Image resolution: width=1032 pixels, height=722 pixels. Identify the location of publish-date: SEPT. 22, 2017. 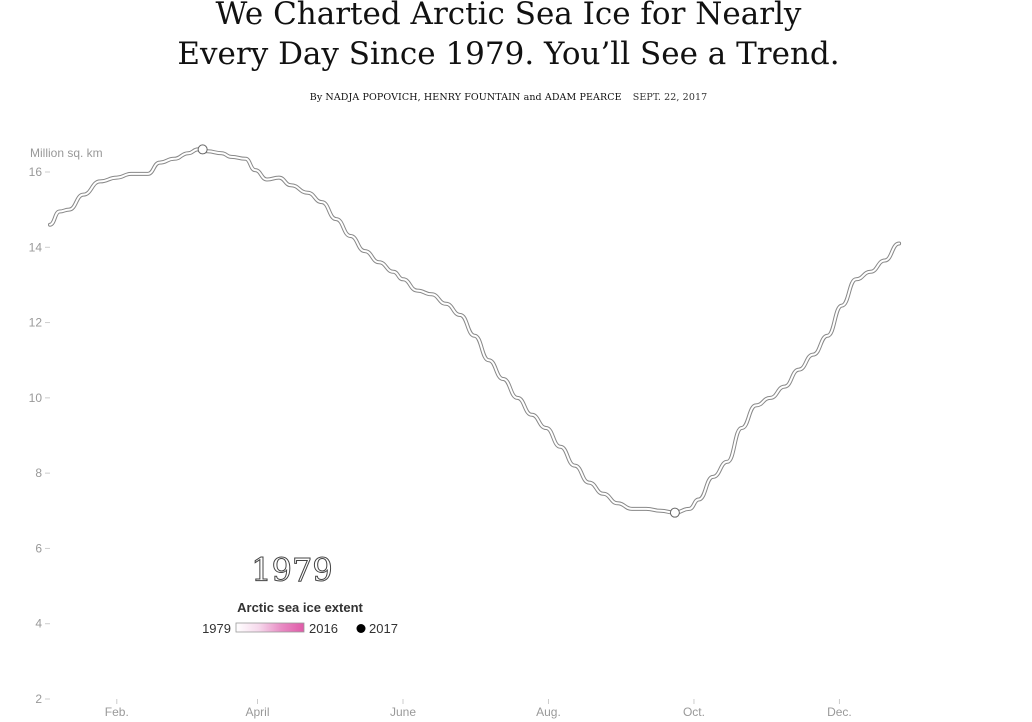
(670, 97).